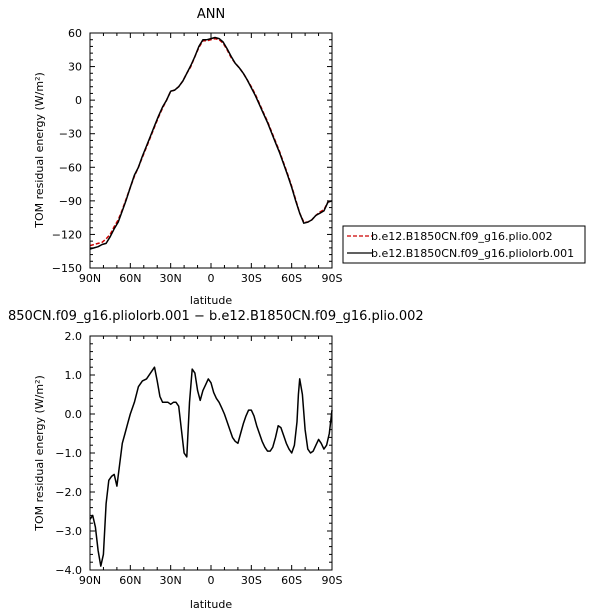 The image size is (616, 616). Describe the element at coordinates (74, 375) in the screenshot. I see `bottom-y-tick-label: 1.0` at that location.